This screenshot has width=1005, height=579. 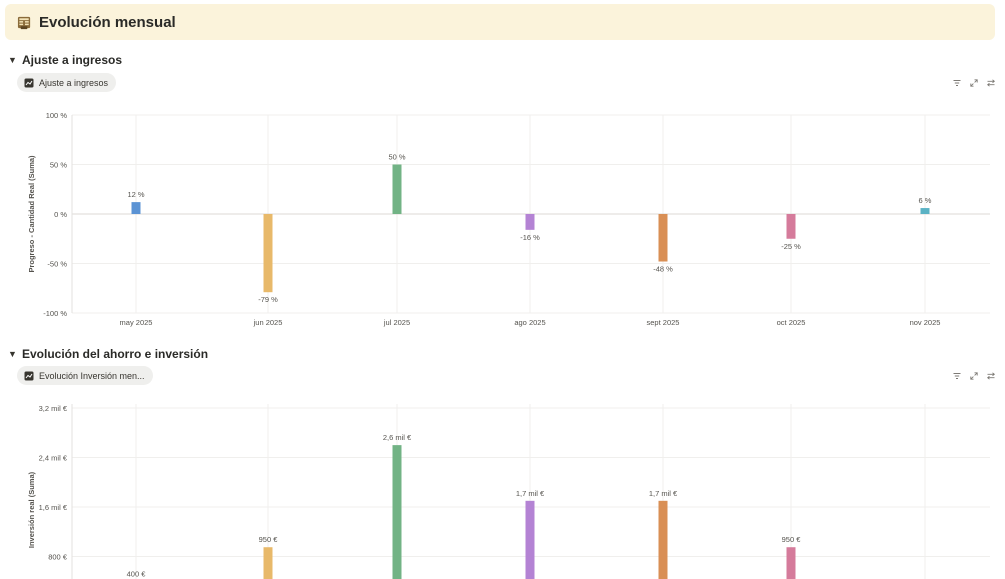 What do you see at coordinates (397, 437) in the screenshot?
I see `data-label: 2,6 mil €` at bounding box center [397, 437].